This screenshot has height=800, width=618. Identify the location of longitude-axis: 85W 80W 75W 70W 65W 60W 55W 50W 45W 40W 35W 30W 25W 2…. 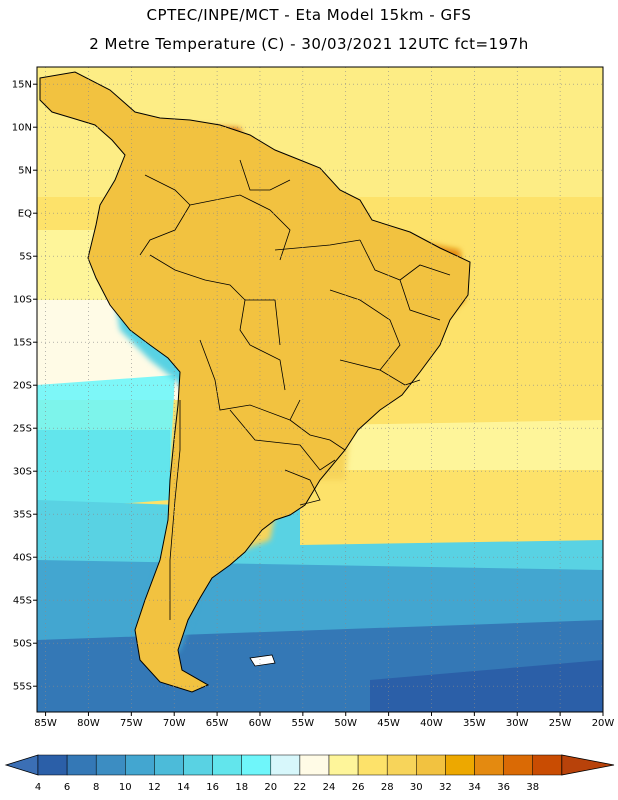
(324, 720).